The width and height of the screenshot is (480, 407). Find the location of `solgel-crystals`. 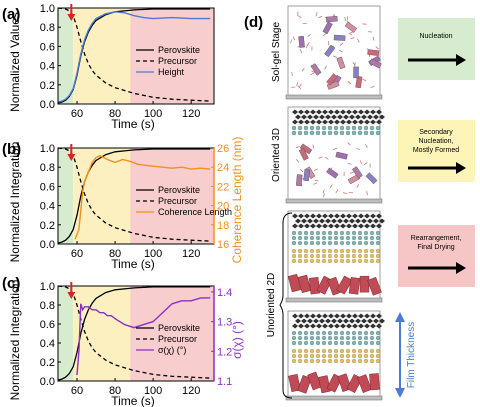

solgel-crystals is located at coordinates (336, 50).